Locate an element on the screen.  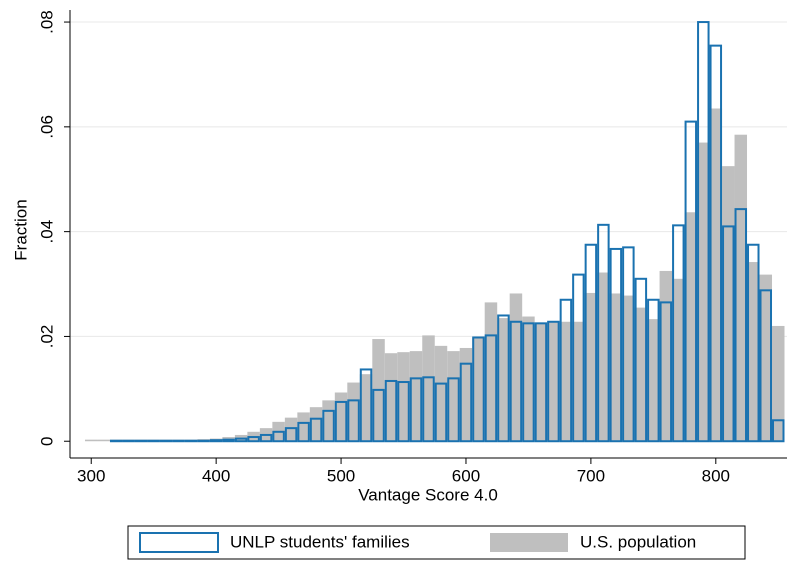
x-tick-label: 800 is located at coordinates (716, 475).